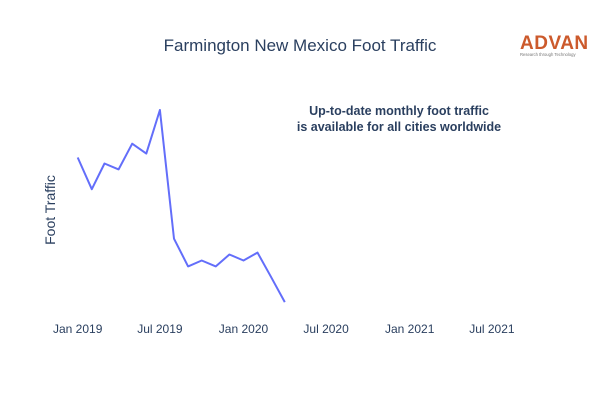 This screenshot has height=400, width=600. I want to click on logo-wordmark: ADVAN, so click(554, 43).